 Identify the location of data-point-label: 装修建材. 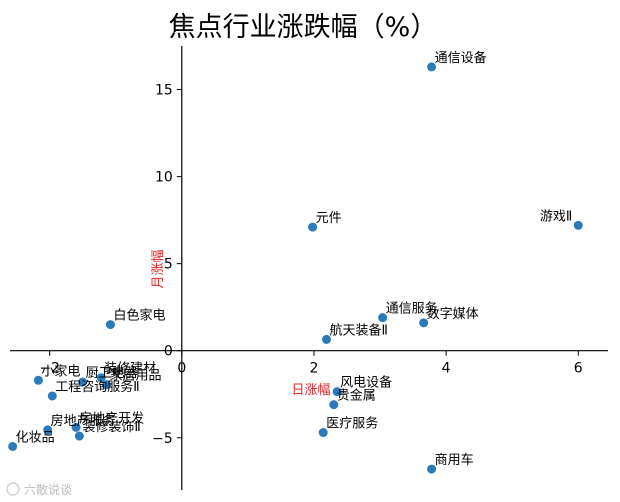
(130, 369).